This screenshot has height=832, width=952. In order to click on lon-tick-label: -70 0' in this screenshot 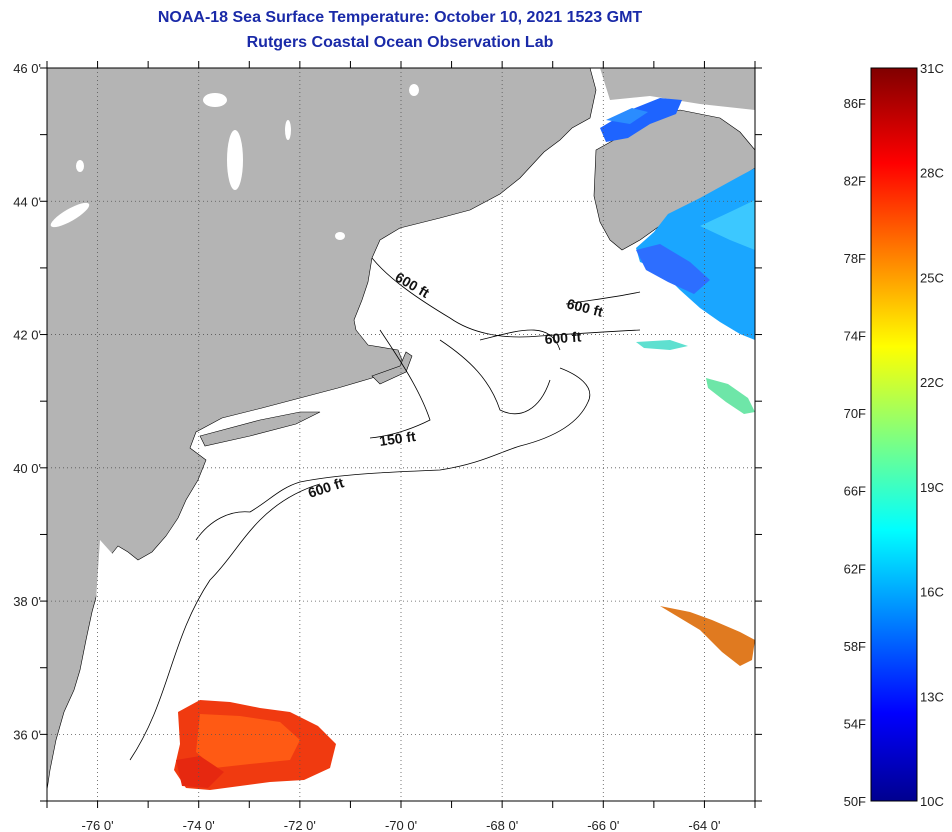, I will do `click(401, 825)`.